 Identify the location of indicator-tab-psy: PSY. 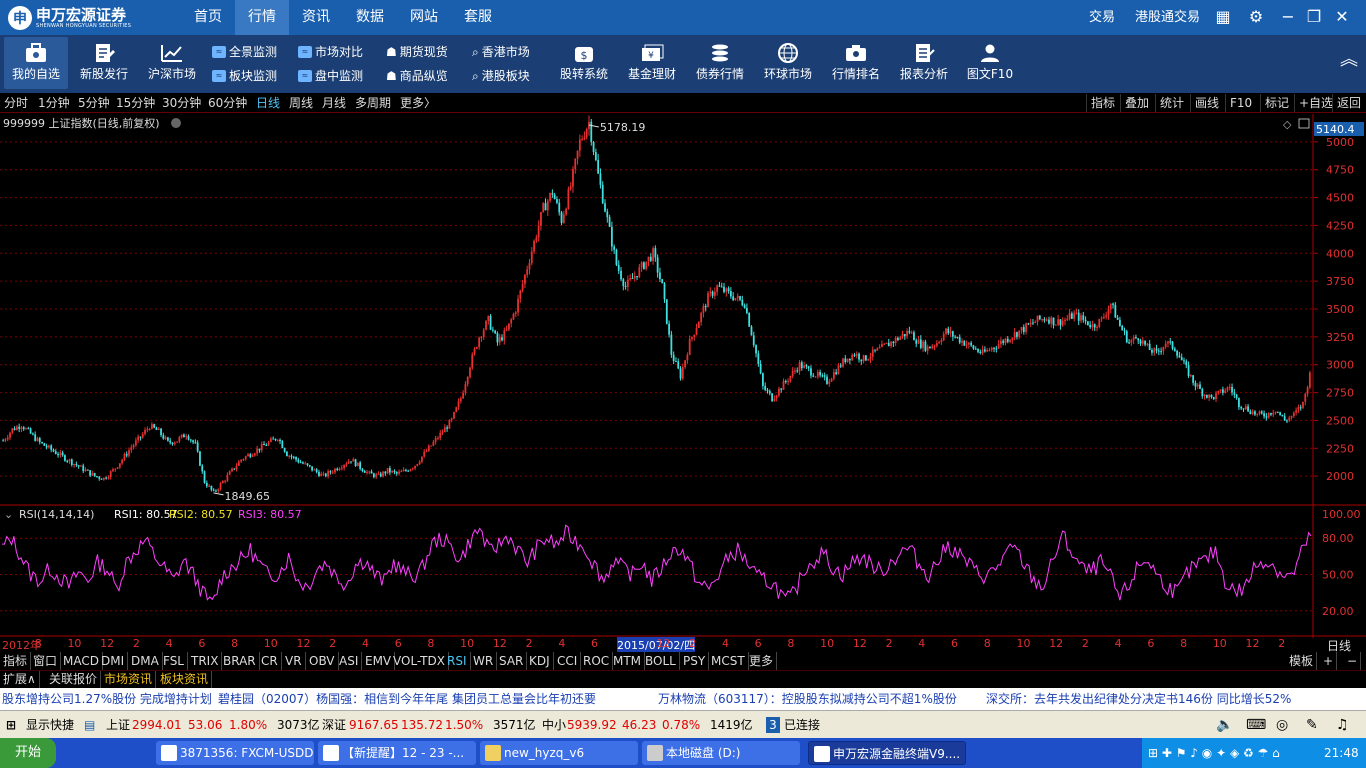
(695, 661).